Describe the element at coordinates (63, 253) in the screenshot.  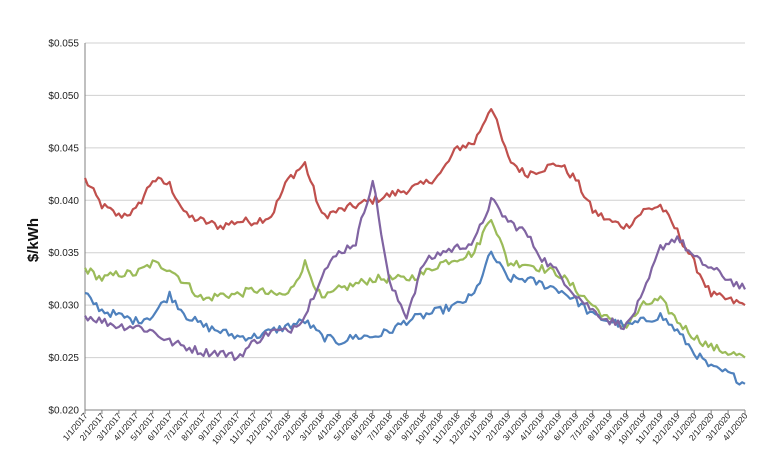
I see `y-tick-label: $0.035` at that location.